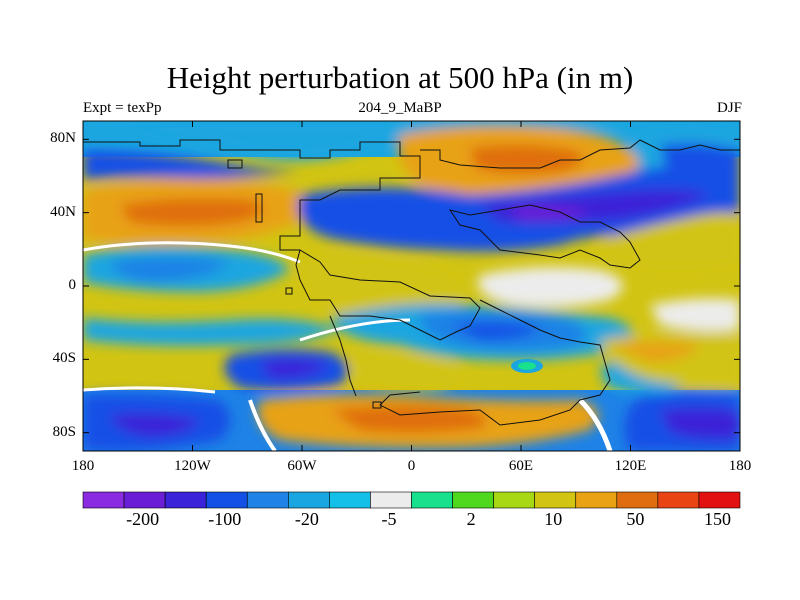 The height and width of the screenshot is (600, 800). What do you see at coordinates (635, 519) in the screenshot?
I see `colorbar-label: 50` at bounding box center [635, 519].